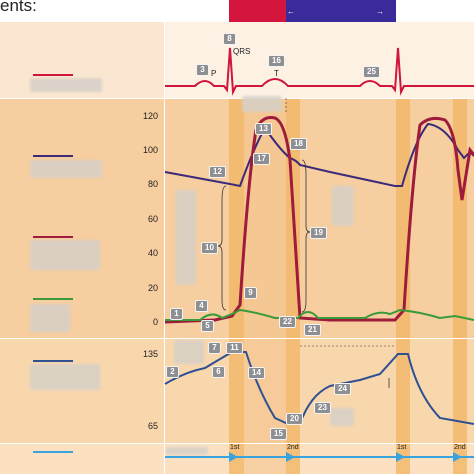  What do you see at coordinates (298, 144) in the screenshot?
I see `number-box-18: 18` at bounding box center [298, 144].